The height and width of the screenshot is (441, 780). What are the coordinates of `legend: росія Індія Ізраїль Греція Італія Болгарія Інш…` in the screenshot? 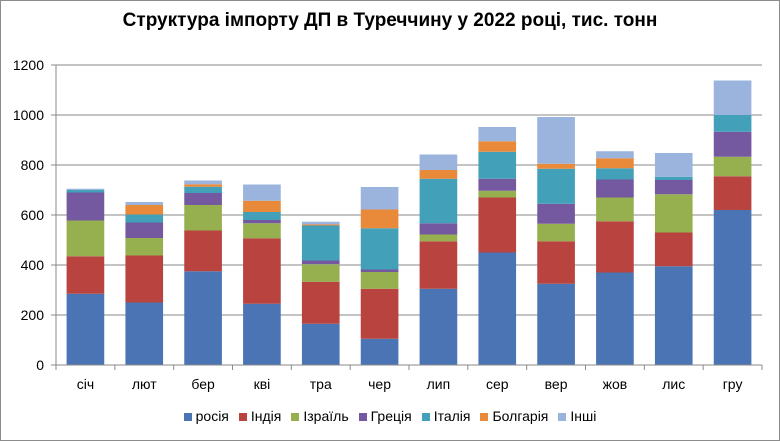 It's located at (390, 416).